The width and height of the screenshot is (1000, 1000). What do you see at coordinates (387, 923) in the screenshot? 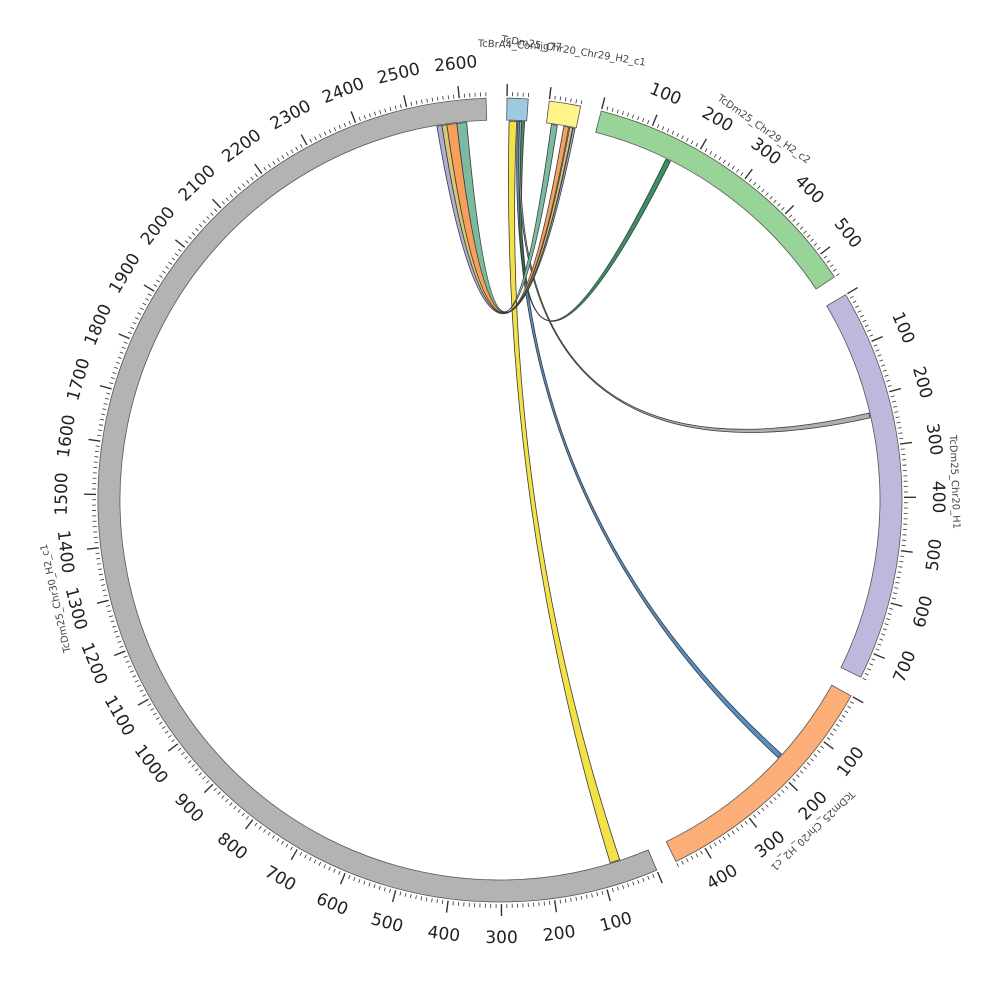
I see `tick-label: 500` at bounding box center [387, 923].